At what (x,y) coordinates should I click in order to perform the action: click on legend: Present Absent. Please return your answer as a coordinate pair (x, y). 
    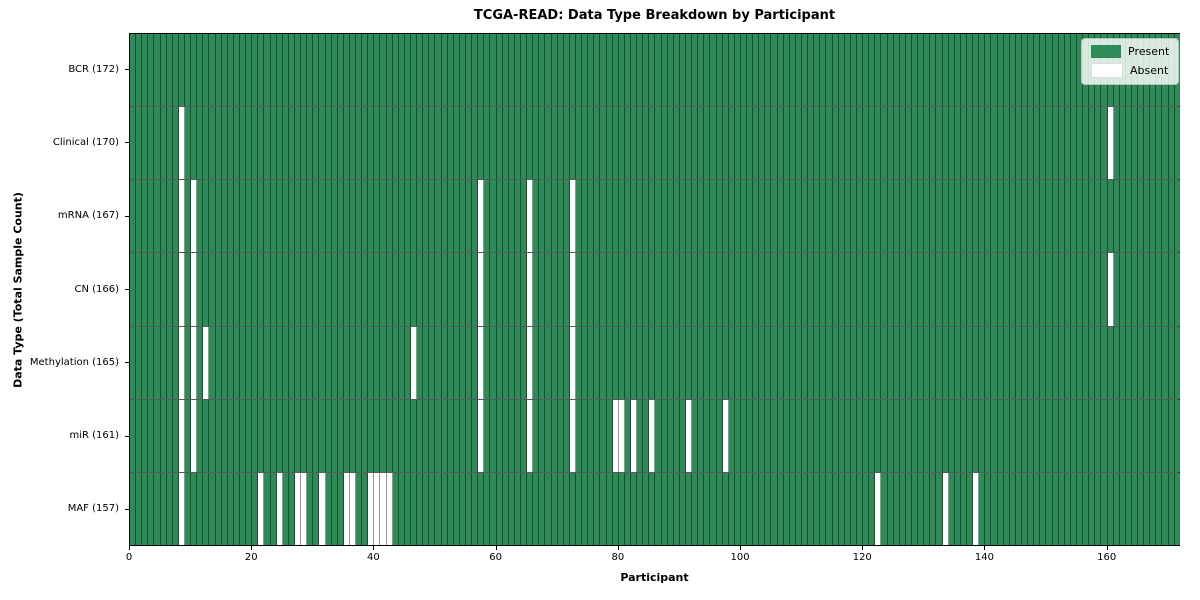
    Looking at the image, I should click on (1130, 61).